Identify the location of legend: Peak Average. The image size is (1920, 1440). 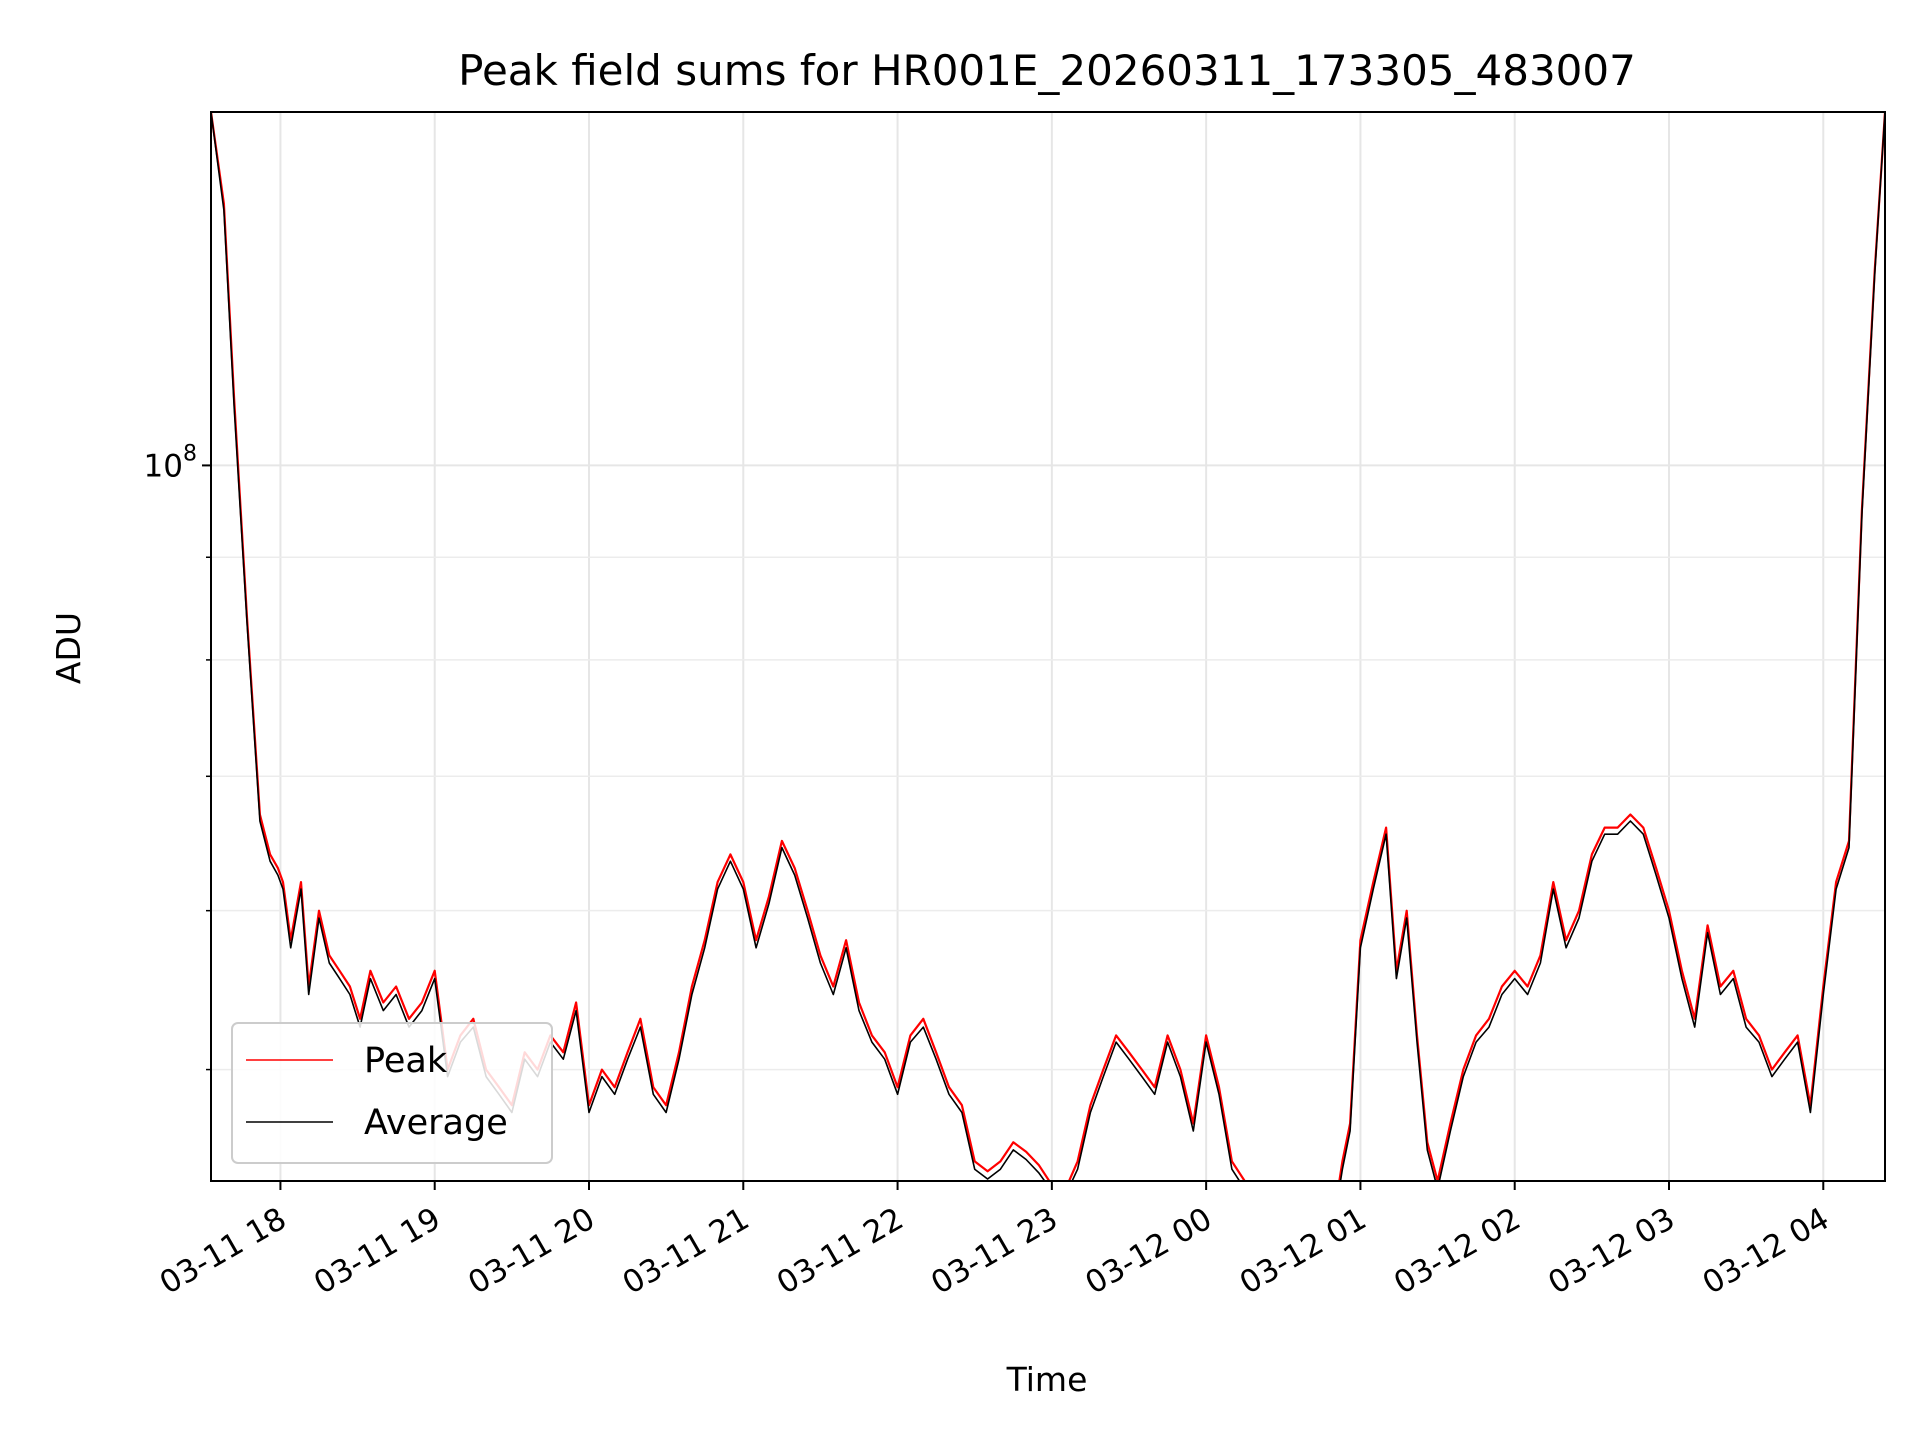
(392, 1093).